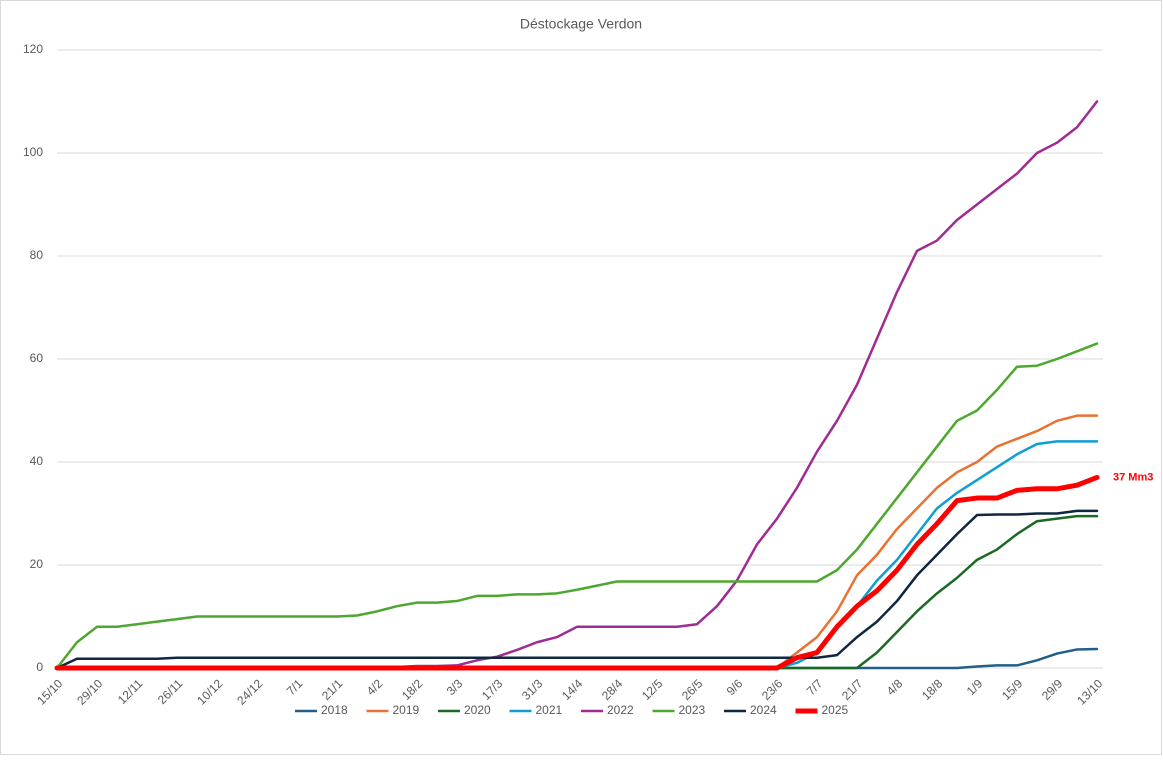 Image resolution: width=1163 pixels, height=761 pixels. What do you see at coordinates (33, 49) in the screenshot?
I see `y-tick-label: 120` at bounding box center [33, 49].